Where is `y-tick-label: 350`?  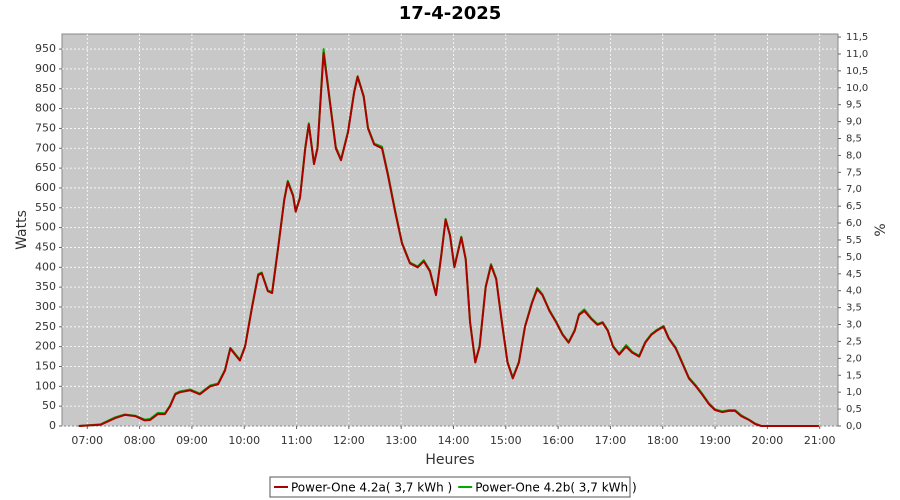
y-tick-label: 350 is located at coordinates (45, 286).